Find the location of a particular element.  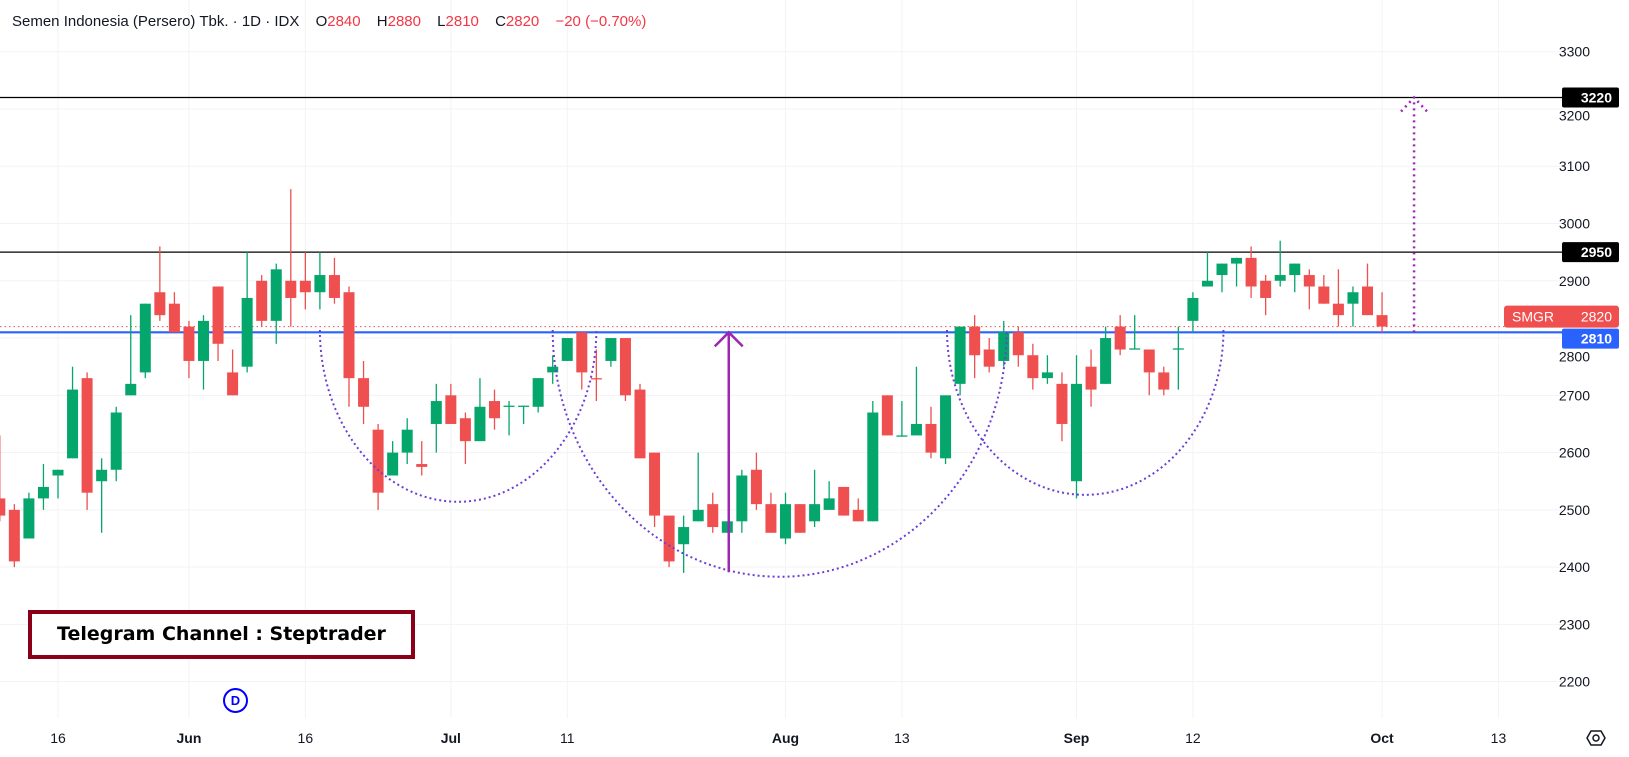

last-price-symbol: SMGR is located at coordinates (1533, 317).